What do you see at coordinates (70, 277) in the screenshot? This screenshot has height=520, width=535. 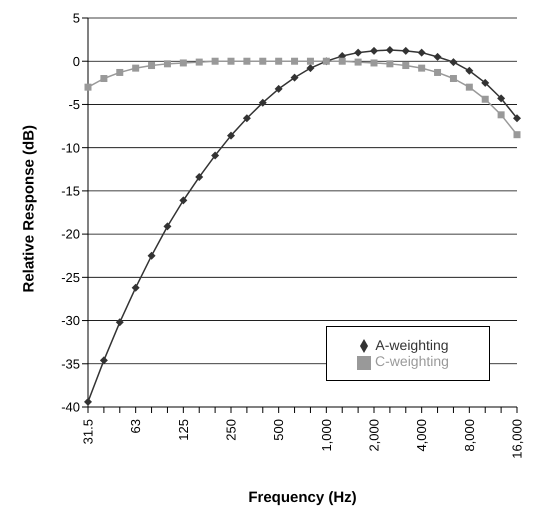 I see `y-tick-label: -25` at bounding box center [70, 277].